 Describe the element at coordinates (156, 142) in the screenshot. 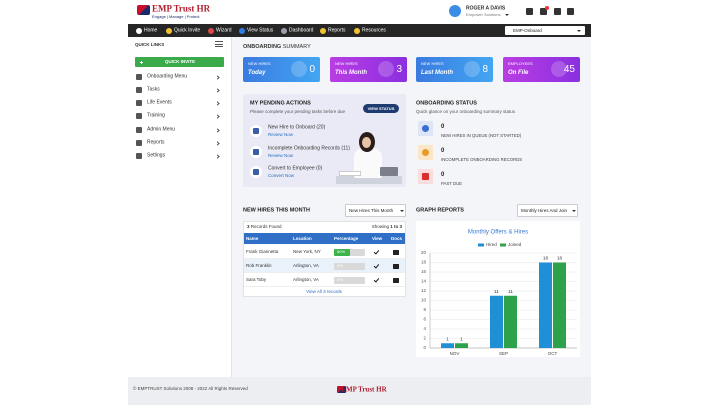

I see `sidebar-item: Reports` at that location.